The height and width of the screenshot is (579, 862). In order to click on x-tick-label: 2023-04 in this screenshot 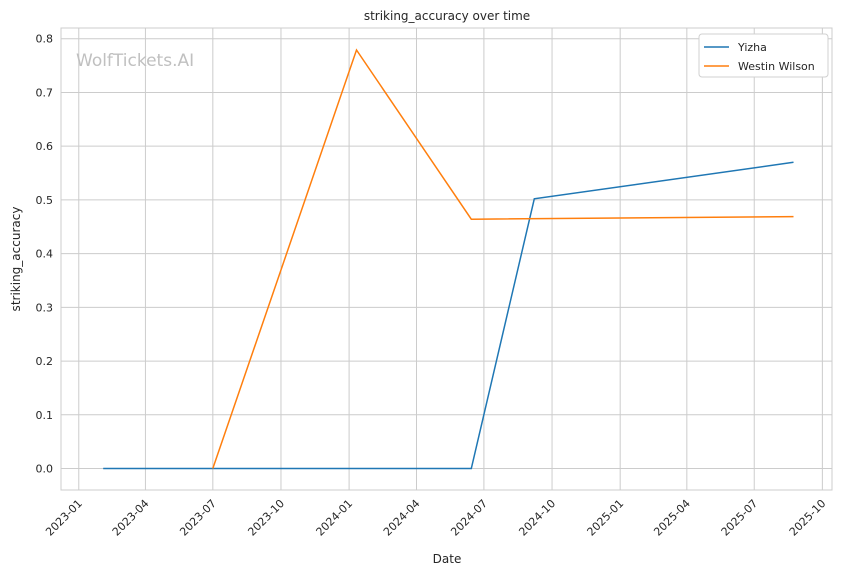, I will do `click(131, 518)`.